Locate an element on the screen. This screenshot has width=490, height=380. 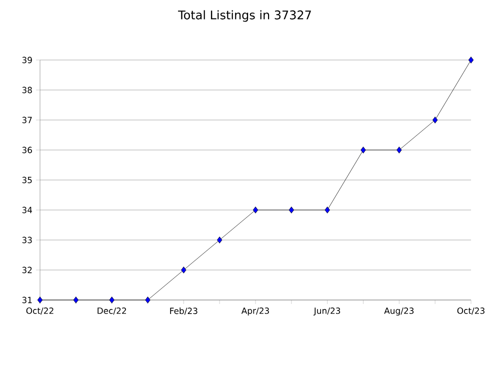
y-tick-label: 39 is located at coordinates (27, 60).